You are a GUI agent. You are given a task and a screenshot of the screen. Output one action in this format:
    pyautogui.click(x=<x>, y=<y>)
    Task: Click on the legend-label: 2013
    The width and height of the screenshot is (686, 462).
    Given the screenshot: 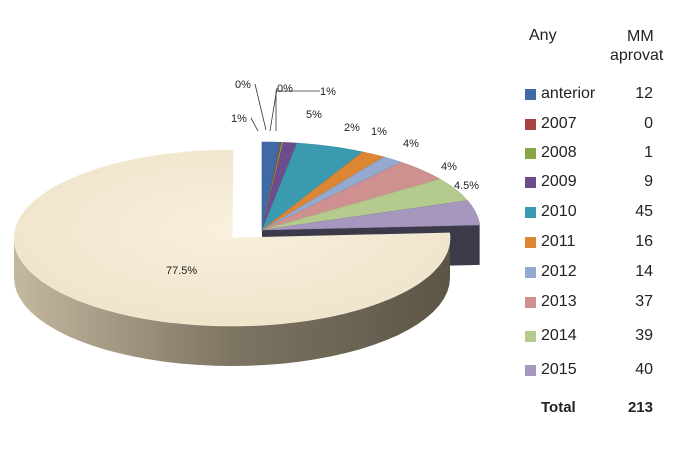 What is the action you would take?
    pyautogui.click(x=559, y=301)
    